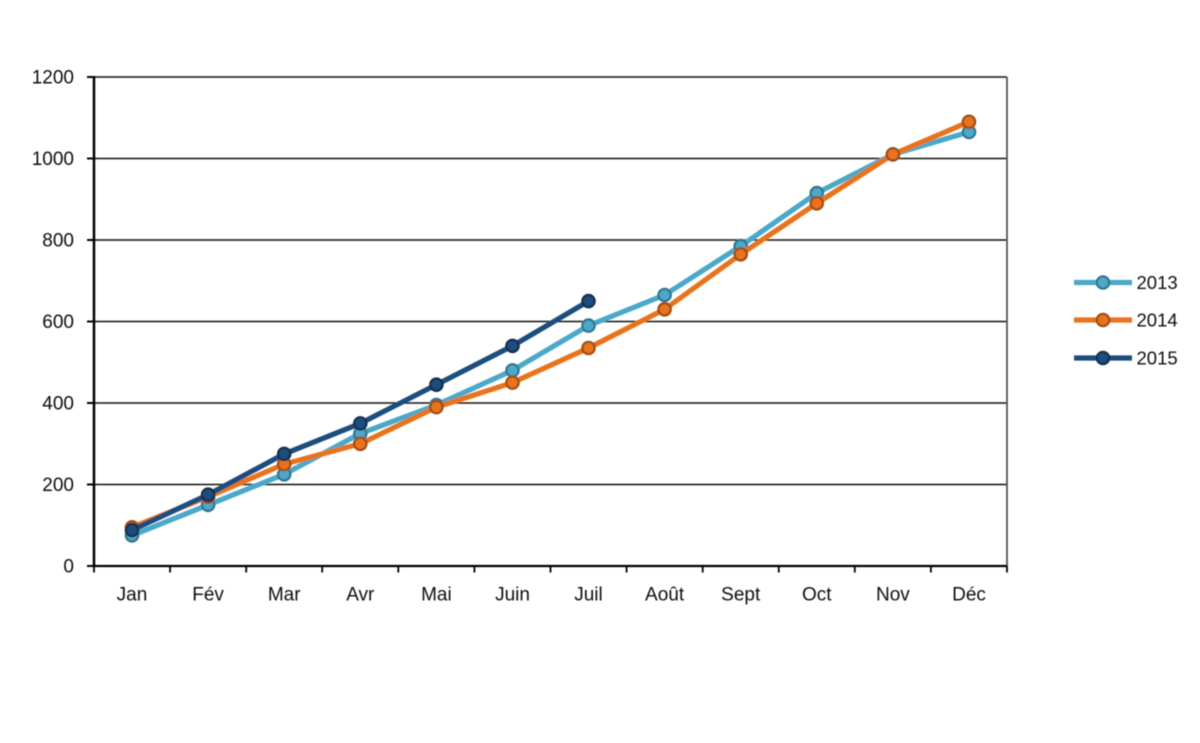 This screenshot has width=1200, height=743. Describe the element at coordinates (588, 595) in the screenshot. I see `svg-text: Juil` at that location.